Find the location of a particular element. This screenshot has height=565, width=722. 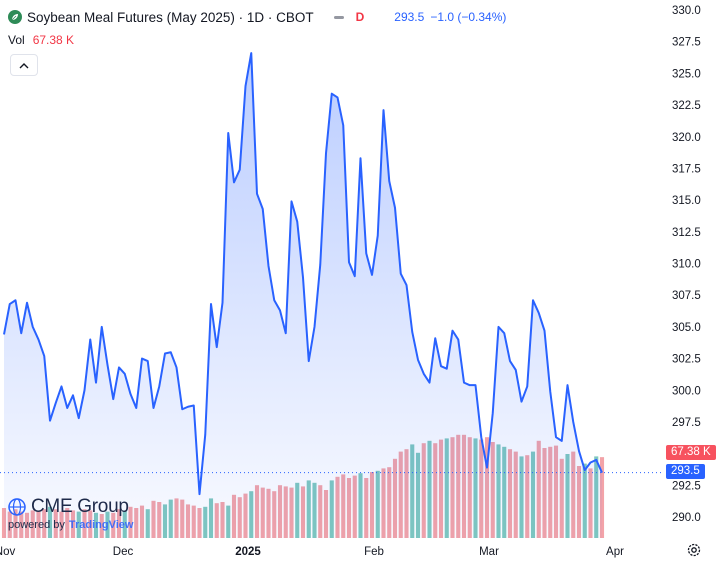

volume-label: Vol is located at coordinates (16, 40).